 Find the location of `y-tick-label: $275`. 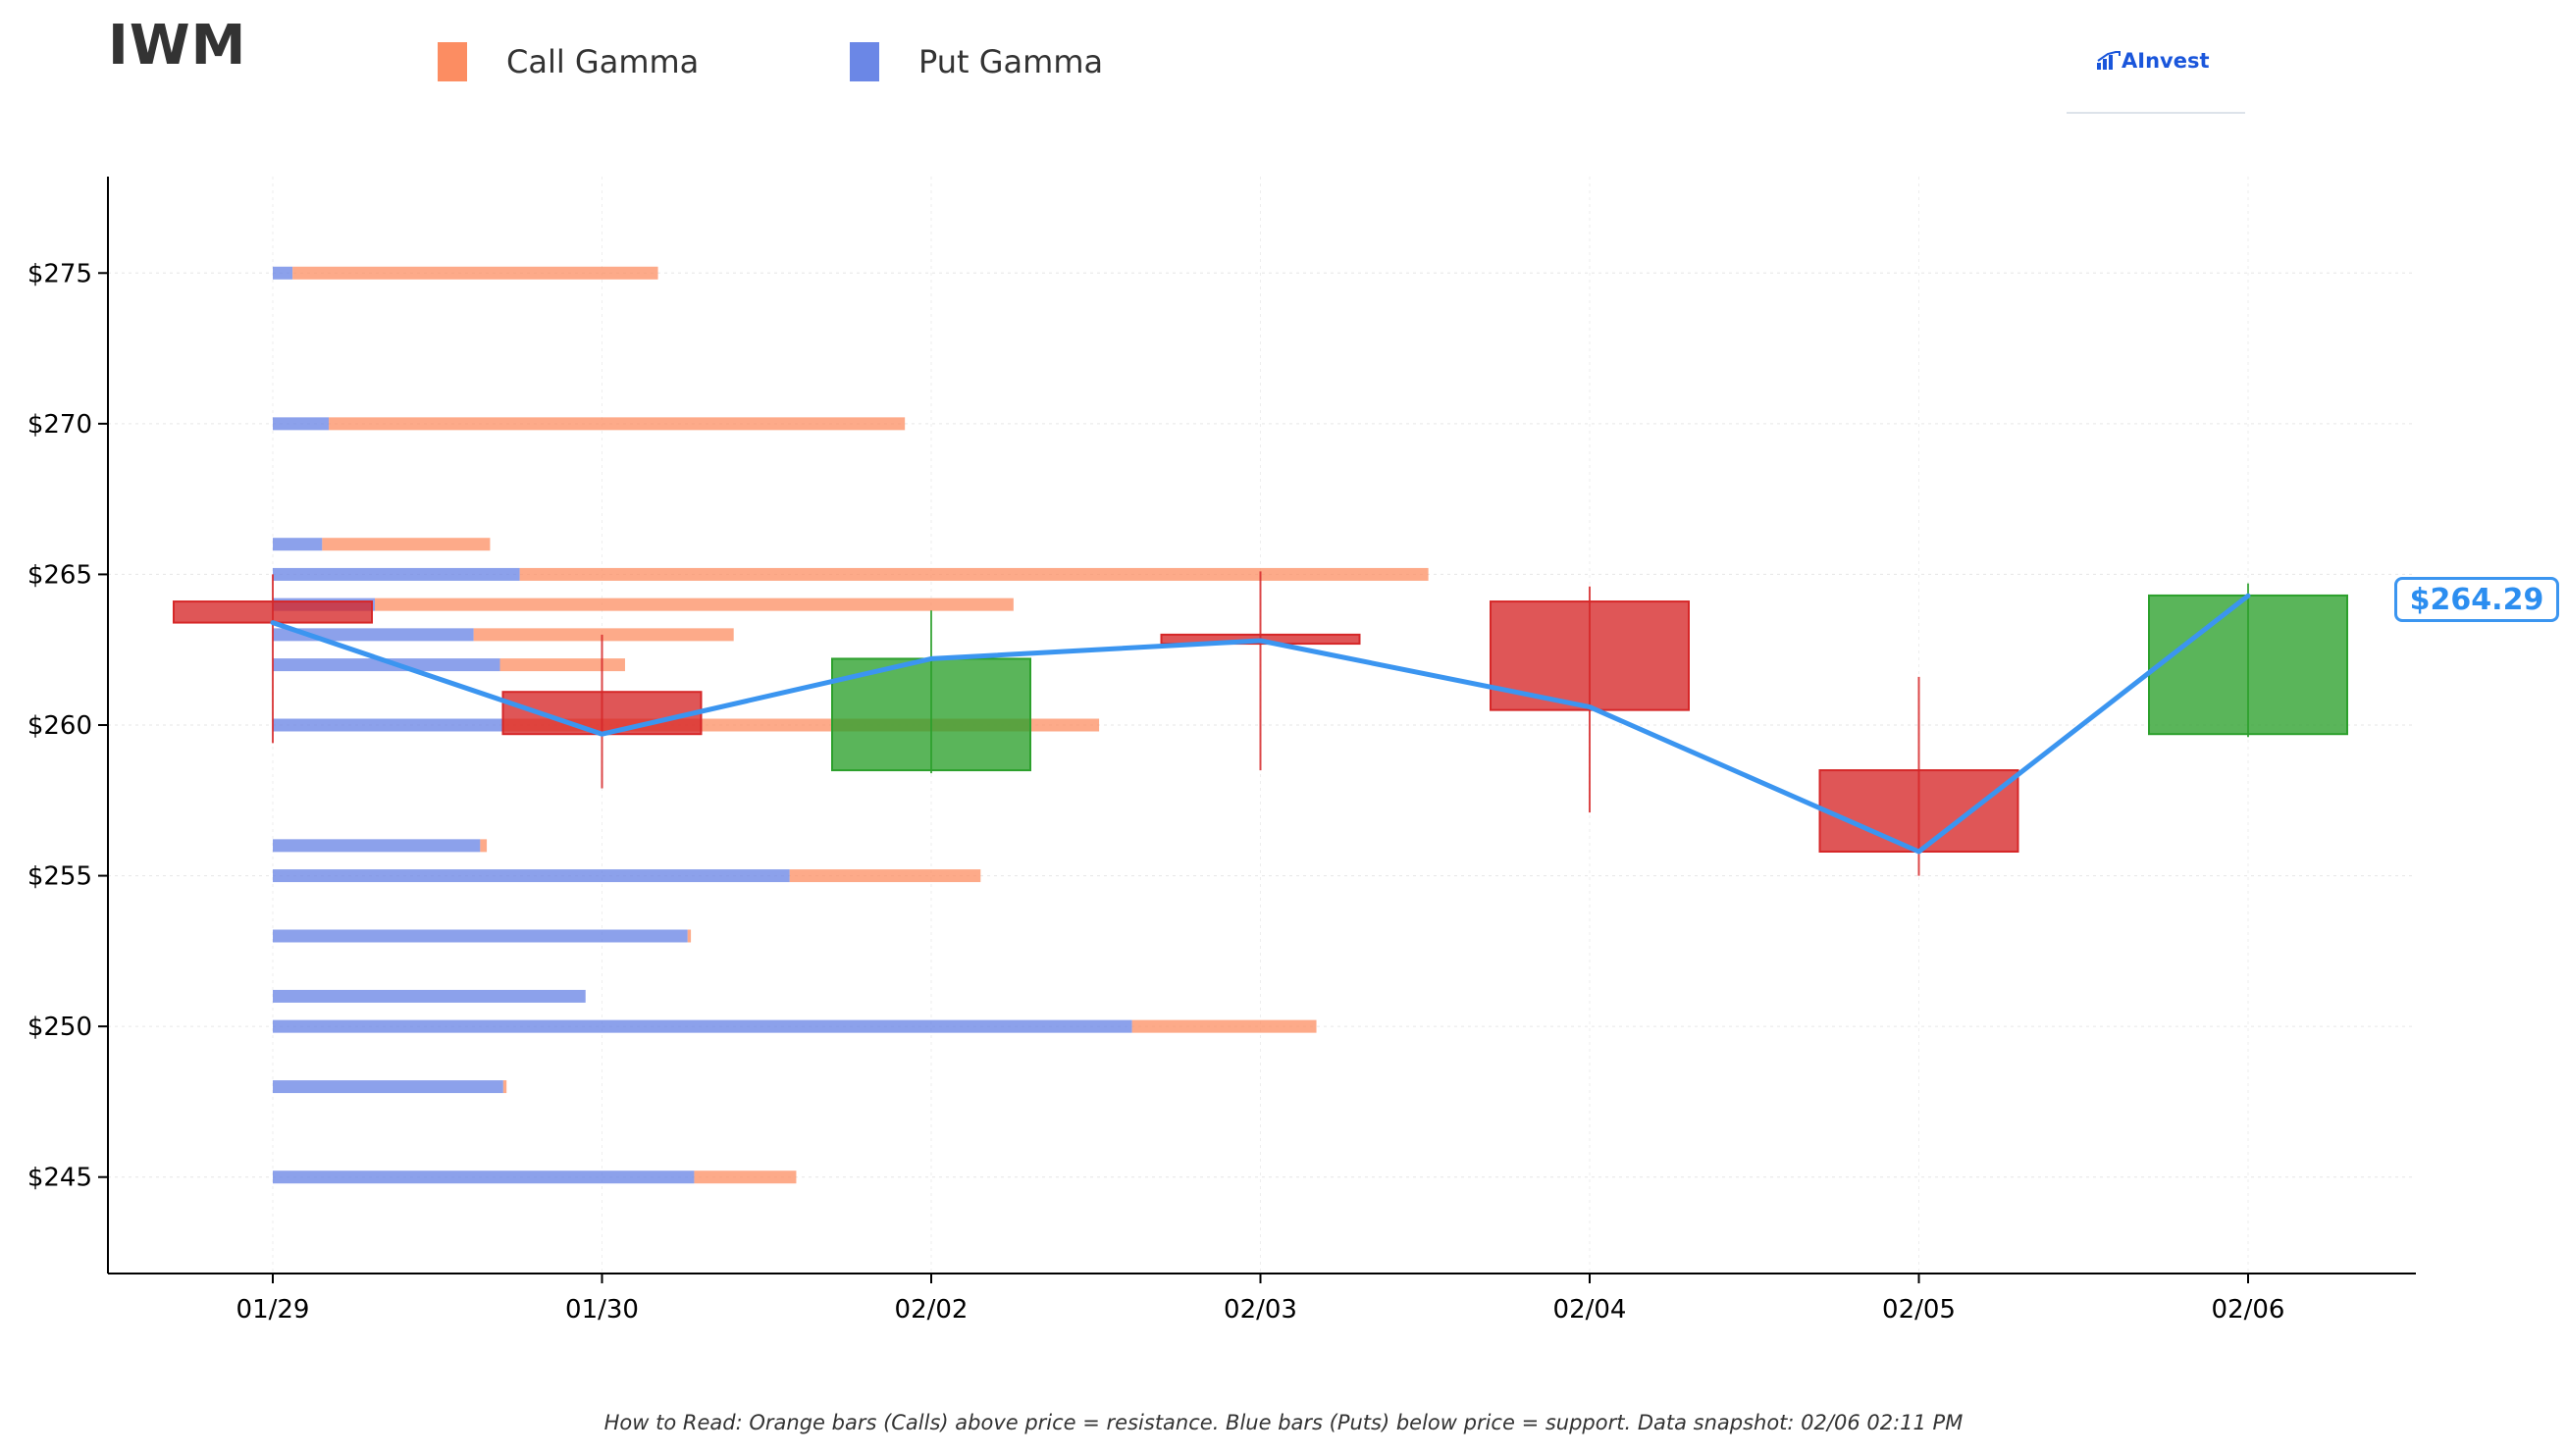

y-tick-label: $275 is located at coordinates (60, 273).